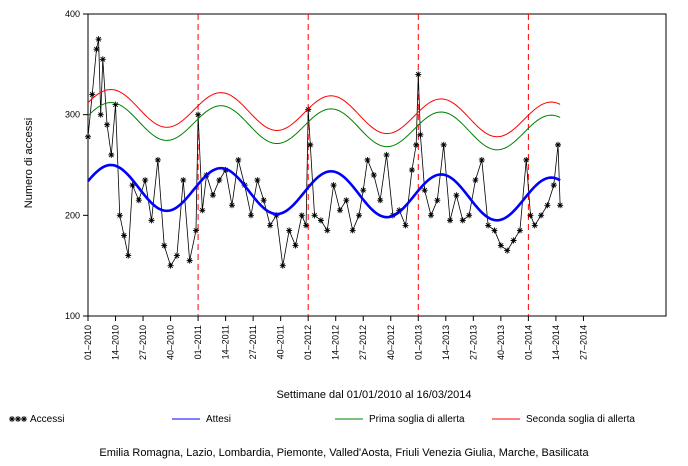 Image resolution: width=688 pixels, height=466 pixels. Describe the element at coordinates (253, 342) in the screenshot. I see `x-tick-label-79: 27–2011` at that location.